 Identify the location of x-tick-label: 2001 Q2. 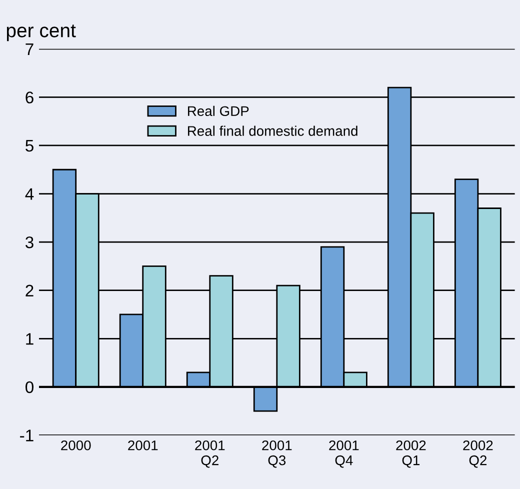
(210, 454).